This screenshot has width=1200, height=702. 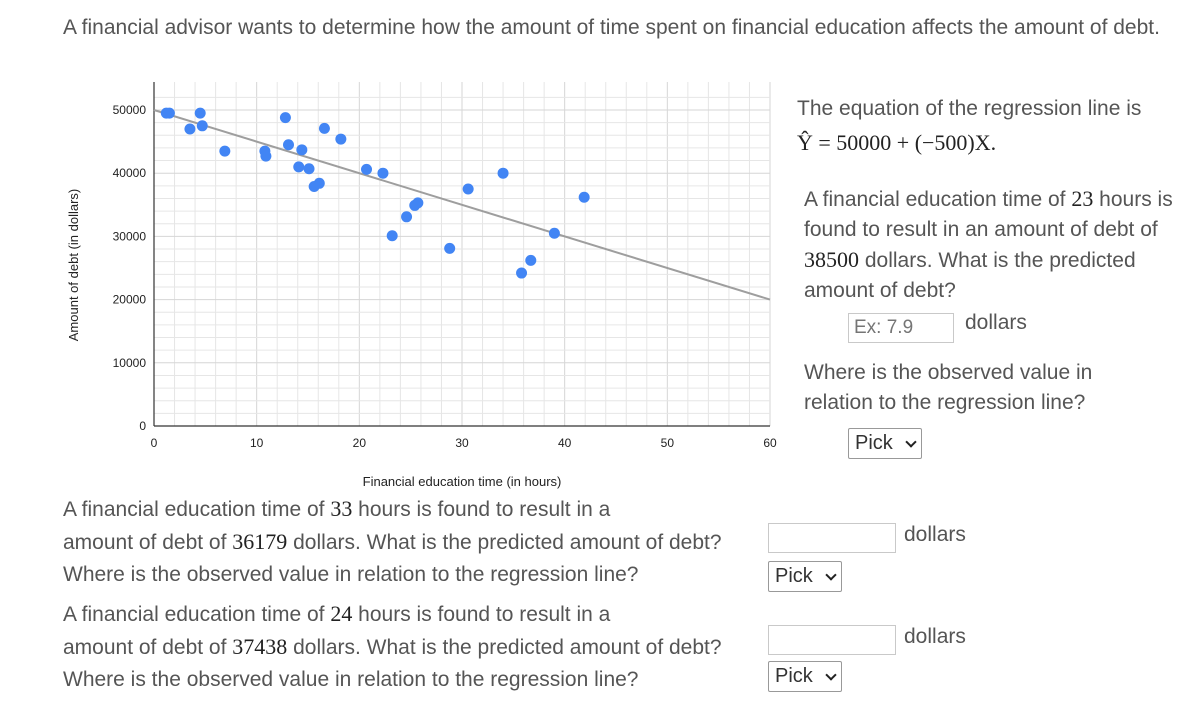 What do you see at coordinates (935, 534) in the screenshot?
I see `q2-dollars-label: dollars` at bounding box center [935, 534].